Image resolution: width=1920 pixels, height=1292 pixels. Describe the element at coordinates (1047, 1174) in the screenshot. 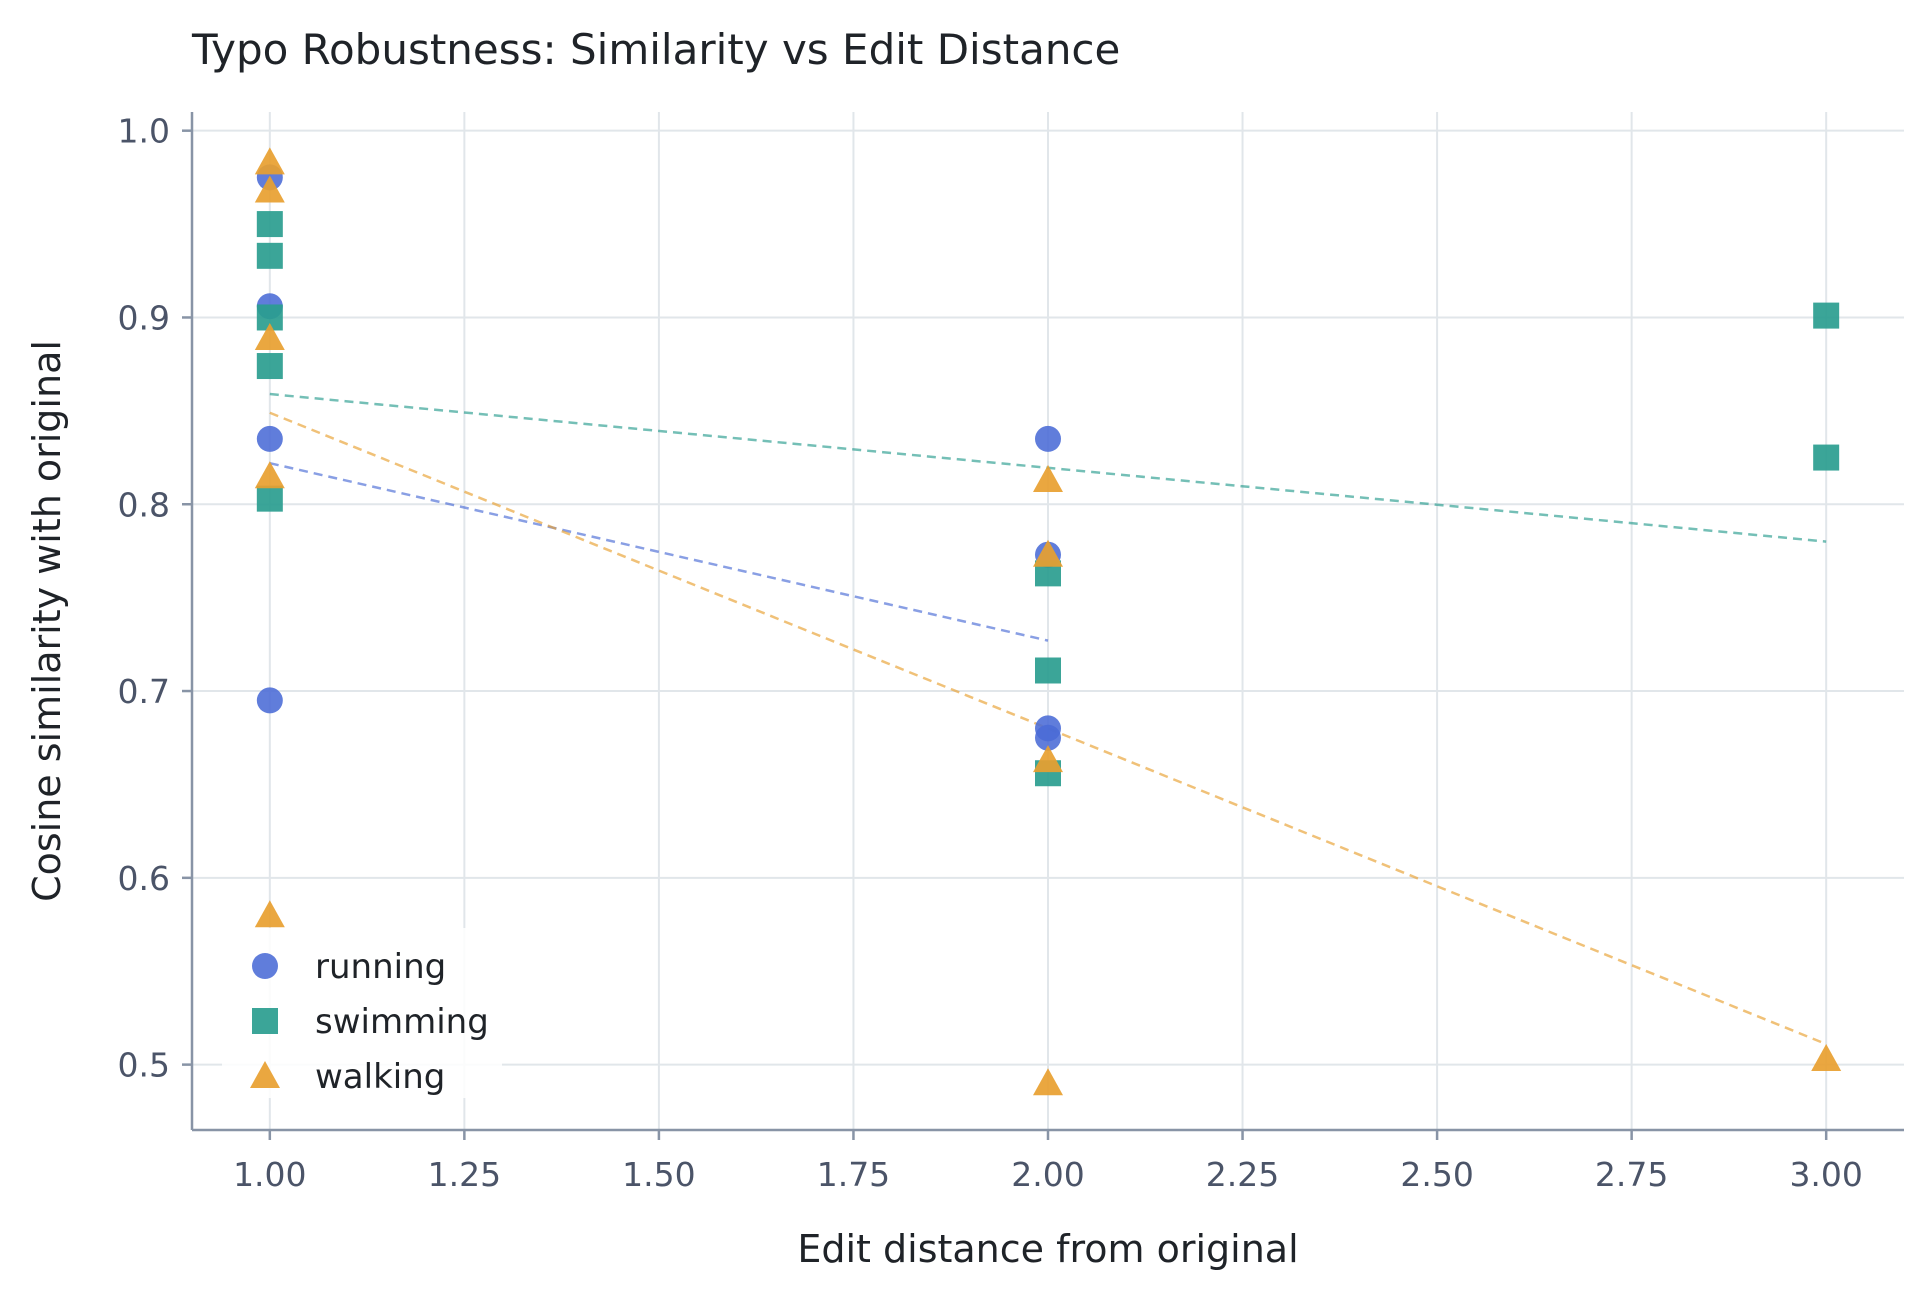

I see `x-tick-label: 2.00` at that location.